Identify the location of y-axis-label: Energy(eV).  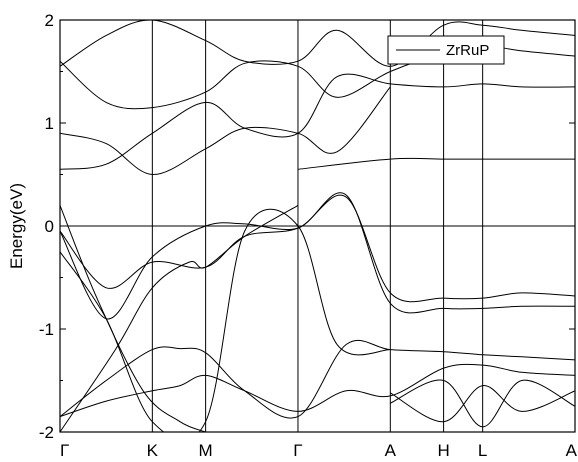
(16, 226).